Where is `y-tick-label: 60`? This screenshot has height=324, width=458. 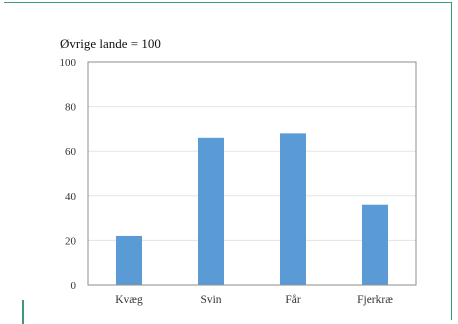
y-tick-label: 60 is located at coordinates (71, 152).